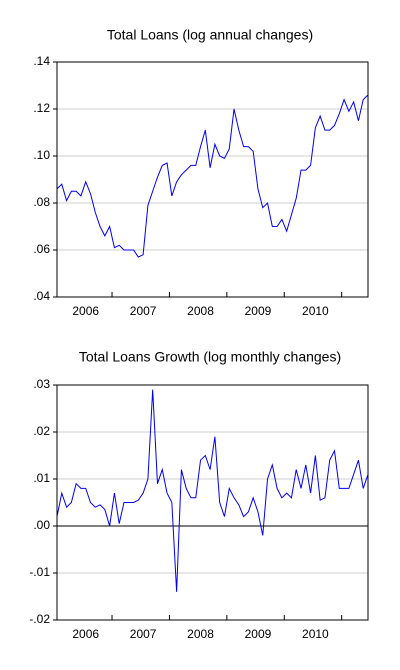 The height and width of the screenshot is (670, 400). Describe the element at coordinates (41, 296) in the screenshot. I see `y-tick-label: .04` at that location.